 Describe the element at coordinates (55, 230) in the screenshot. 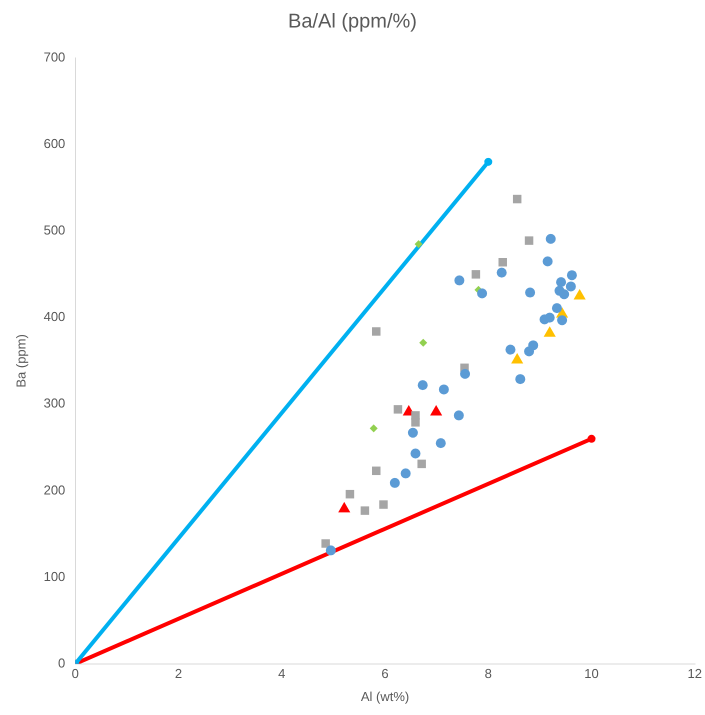

I see `y-tick-label: 500` at that location.